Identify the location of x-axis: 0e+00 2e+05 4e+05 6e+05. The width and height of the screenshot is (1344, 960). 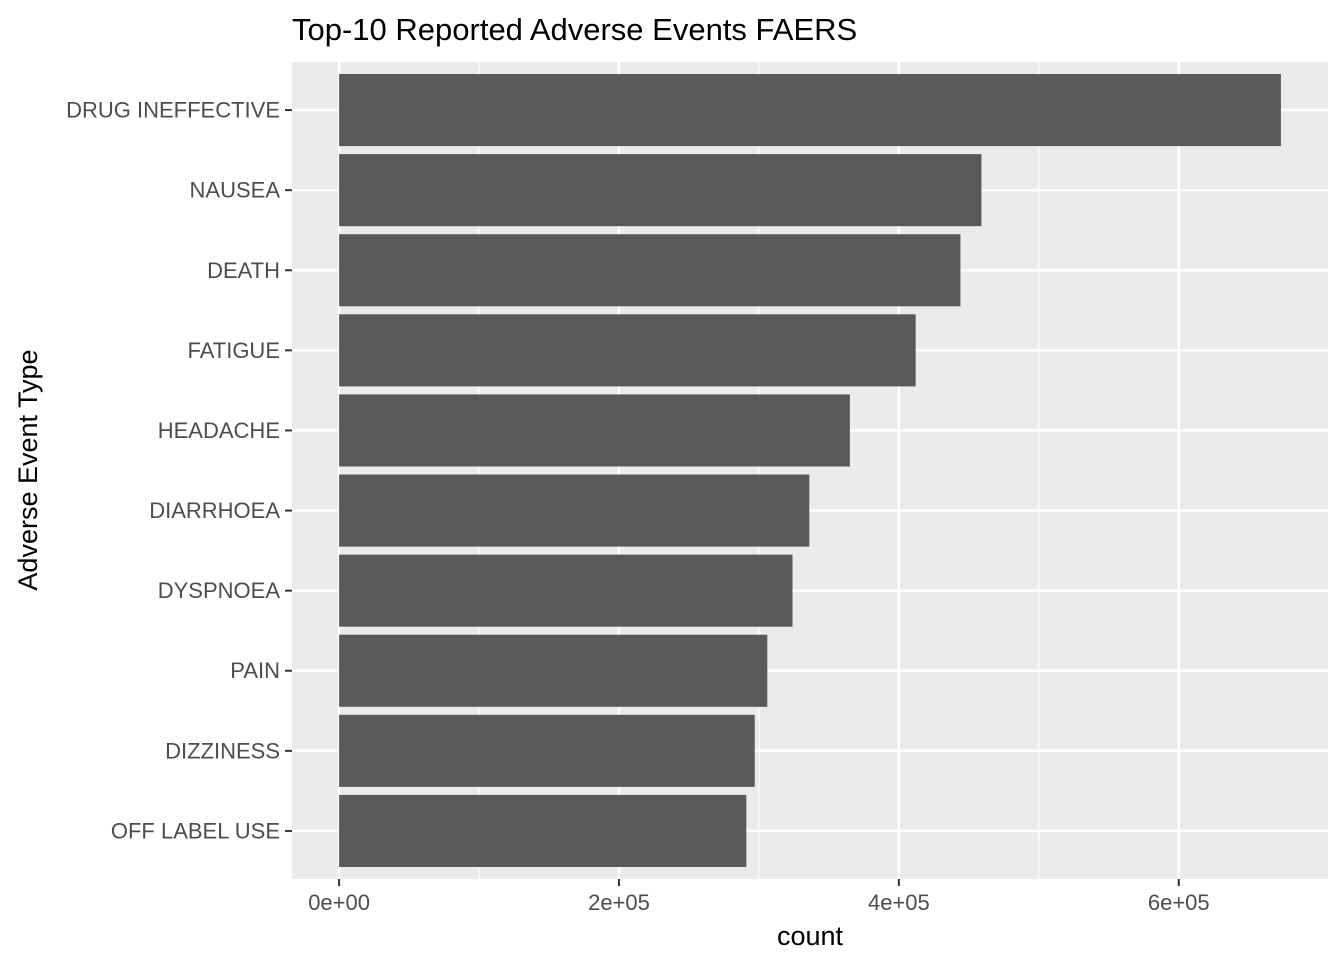
(759, 897).